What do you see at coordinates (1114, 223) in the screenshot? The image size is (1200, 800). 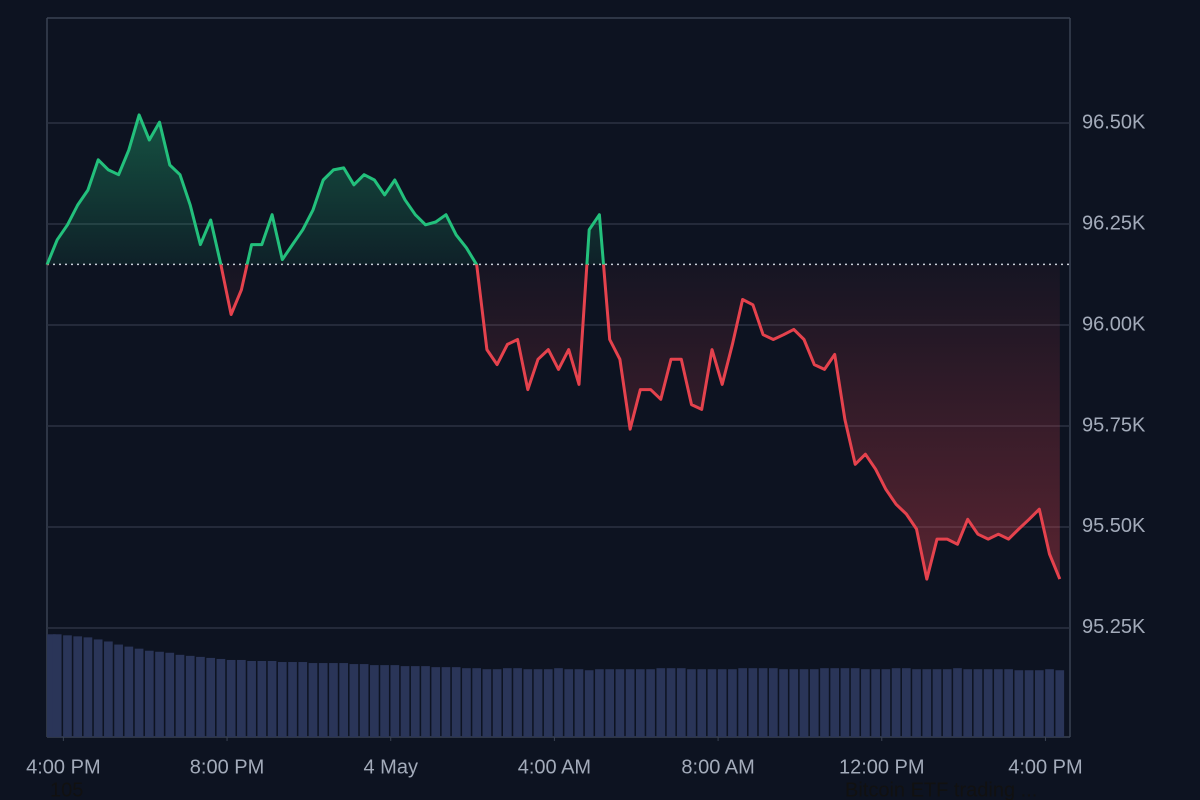 I see `y-tick-label: 96.25K` at bounding box center [1114, 223].